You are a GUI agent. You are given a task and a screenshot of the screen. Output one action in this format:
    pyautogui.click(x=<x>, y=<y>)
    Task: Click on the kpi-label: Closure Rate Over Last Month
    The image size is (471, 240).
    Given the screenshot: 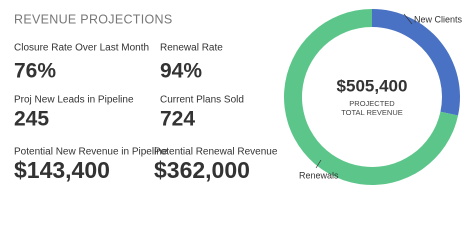 What is the action you would take?
    pyautogui.click(x=81, y=48)
    